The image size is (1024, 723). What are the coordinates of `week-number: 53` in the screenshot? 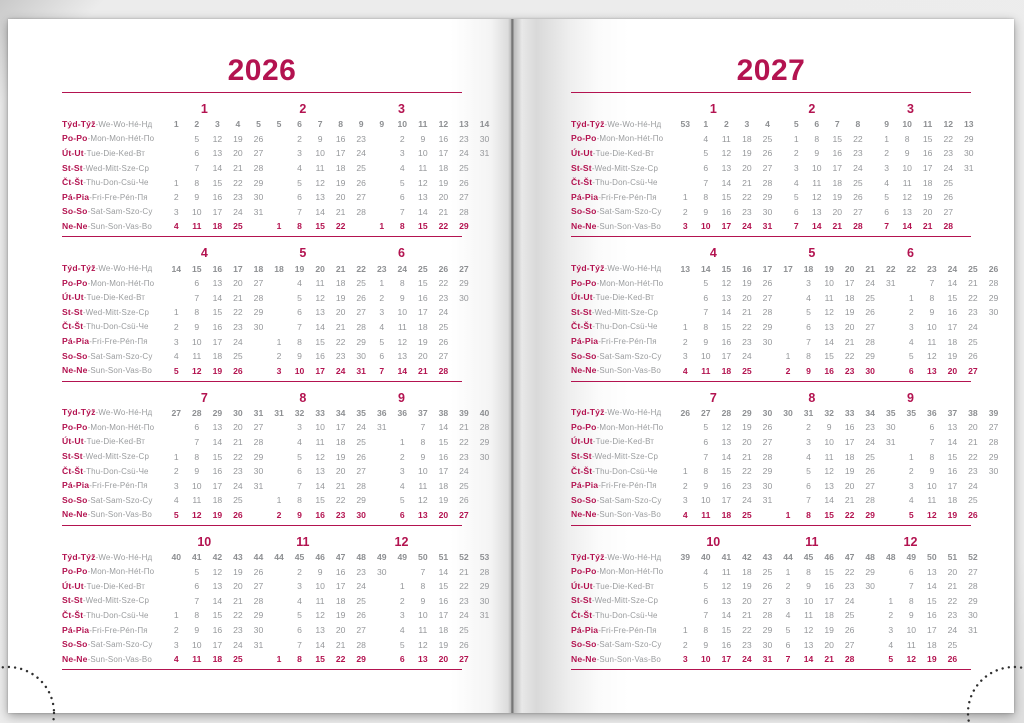 It's located at (484, 557).